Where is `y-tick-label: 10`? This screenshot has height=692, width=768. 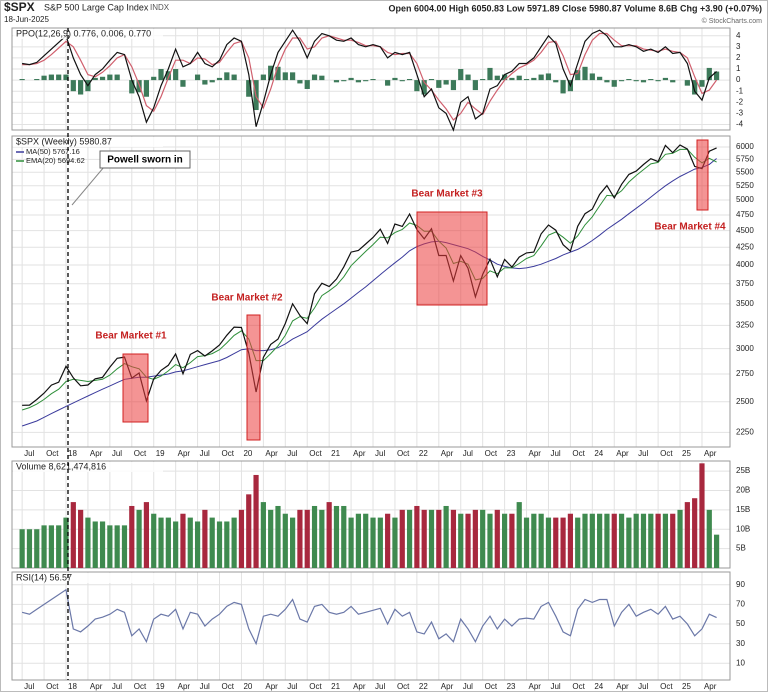 y-tick-label: 10 is located at coordinates (740, 662).